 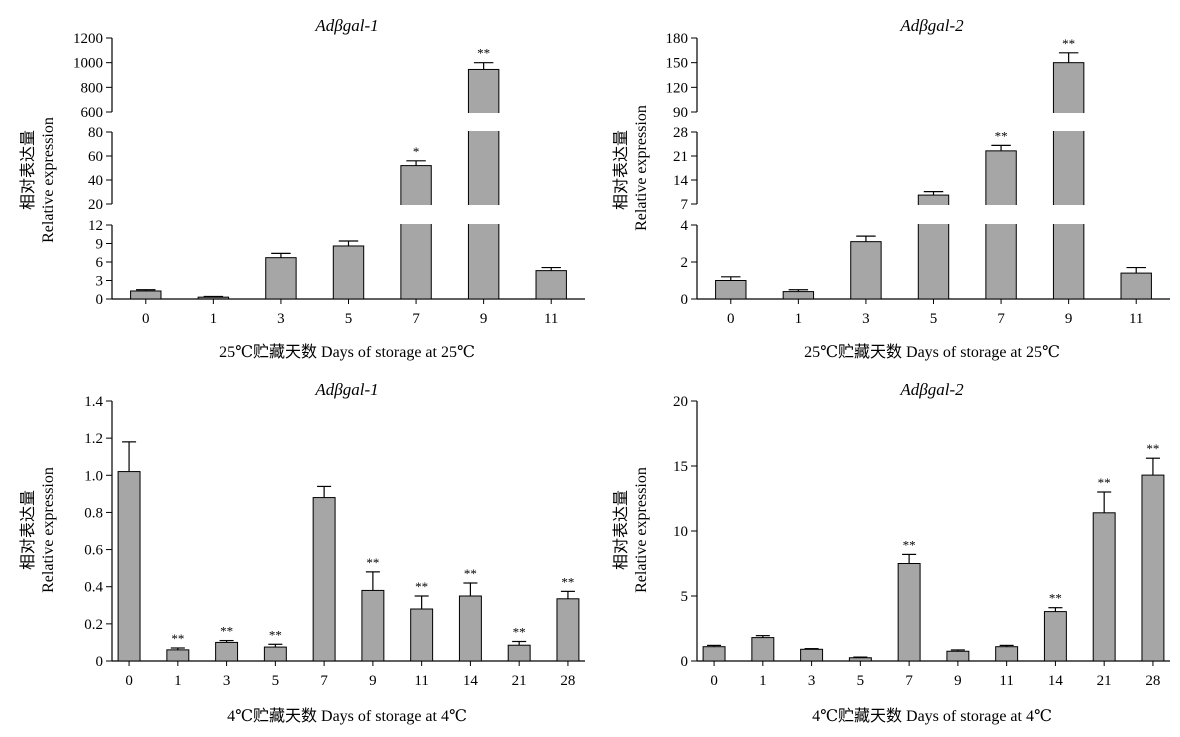 I want to click on y-tick-label: 0.8, so click(x=93, y=513).